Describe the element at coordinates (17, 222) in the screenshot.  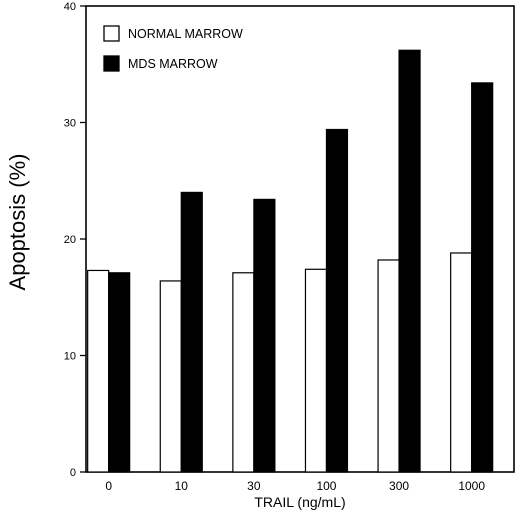
I see `y-axis-label: Apoptosis (%)` at that location.